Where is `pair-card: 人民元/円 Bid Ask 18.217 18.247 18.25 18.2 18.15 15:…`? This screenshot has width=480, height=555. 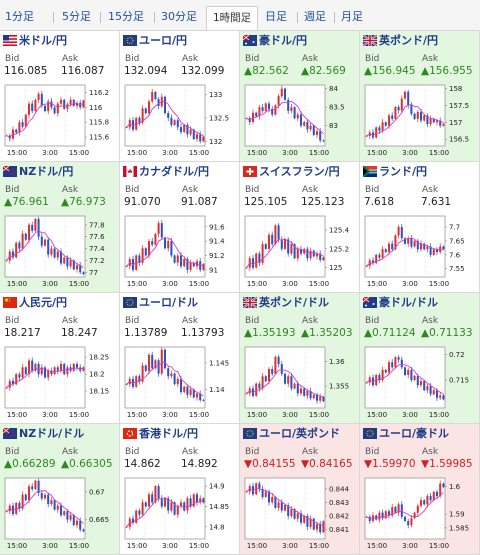 pair-card: 人民元/円 Bid Ask 18.217 18.247 18.25 18.2 18.15 15:… is located at coordinates (60, 358).